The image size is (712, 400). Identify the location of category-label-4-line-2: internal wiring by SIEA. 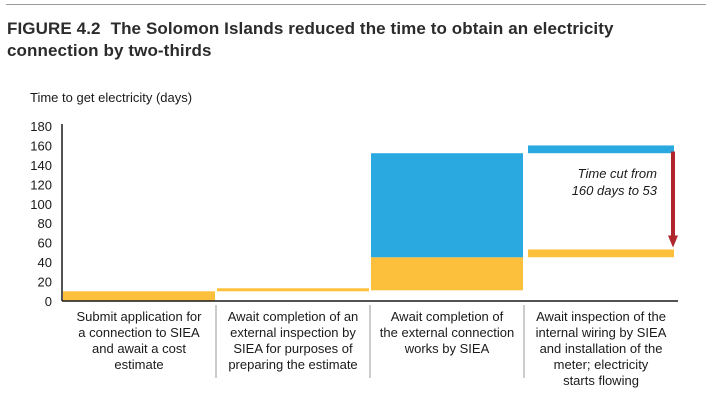
(601, 332).